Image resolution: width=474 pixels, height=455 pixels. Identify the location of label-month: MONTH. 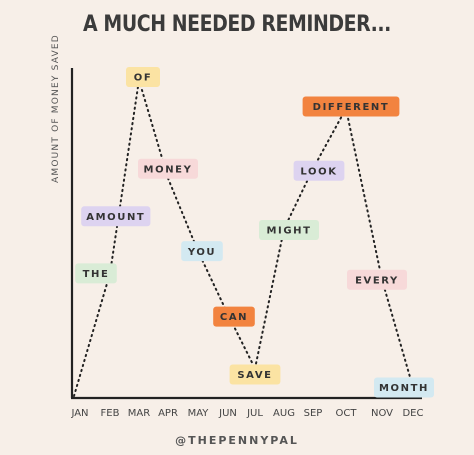
(404, 387).